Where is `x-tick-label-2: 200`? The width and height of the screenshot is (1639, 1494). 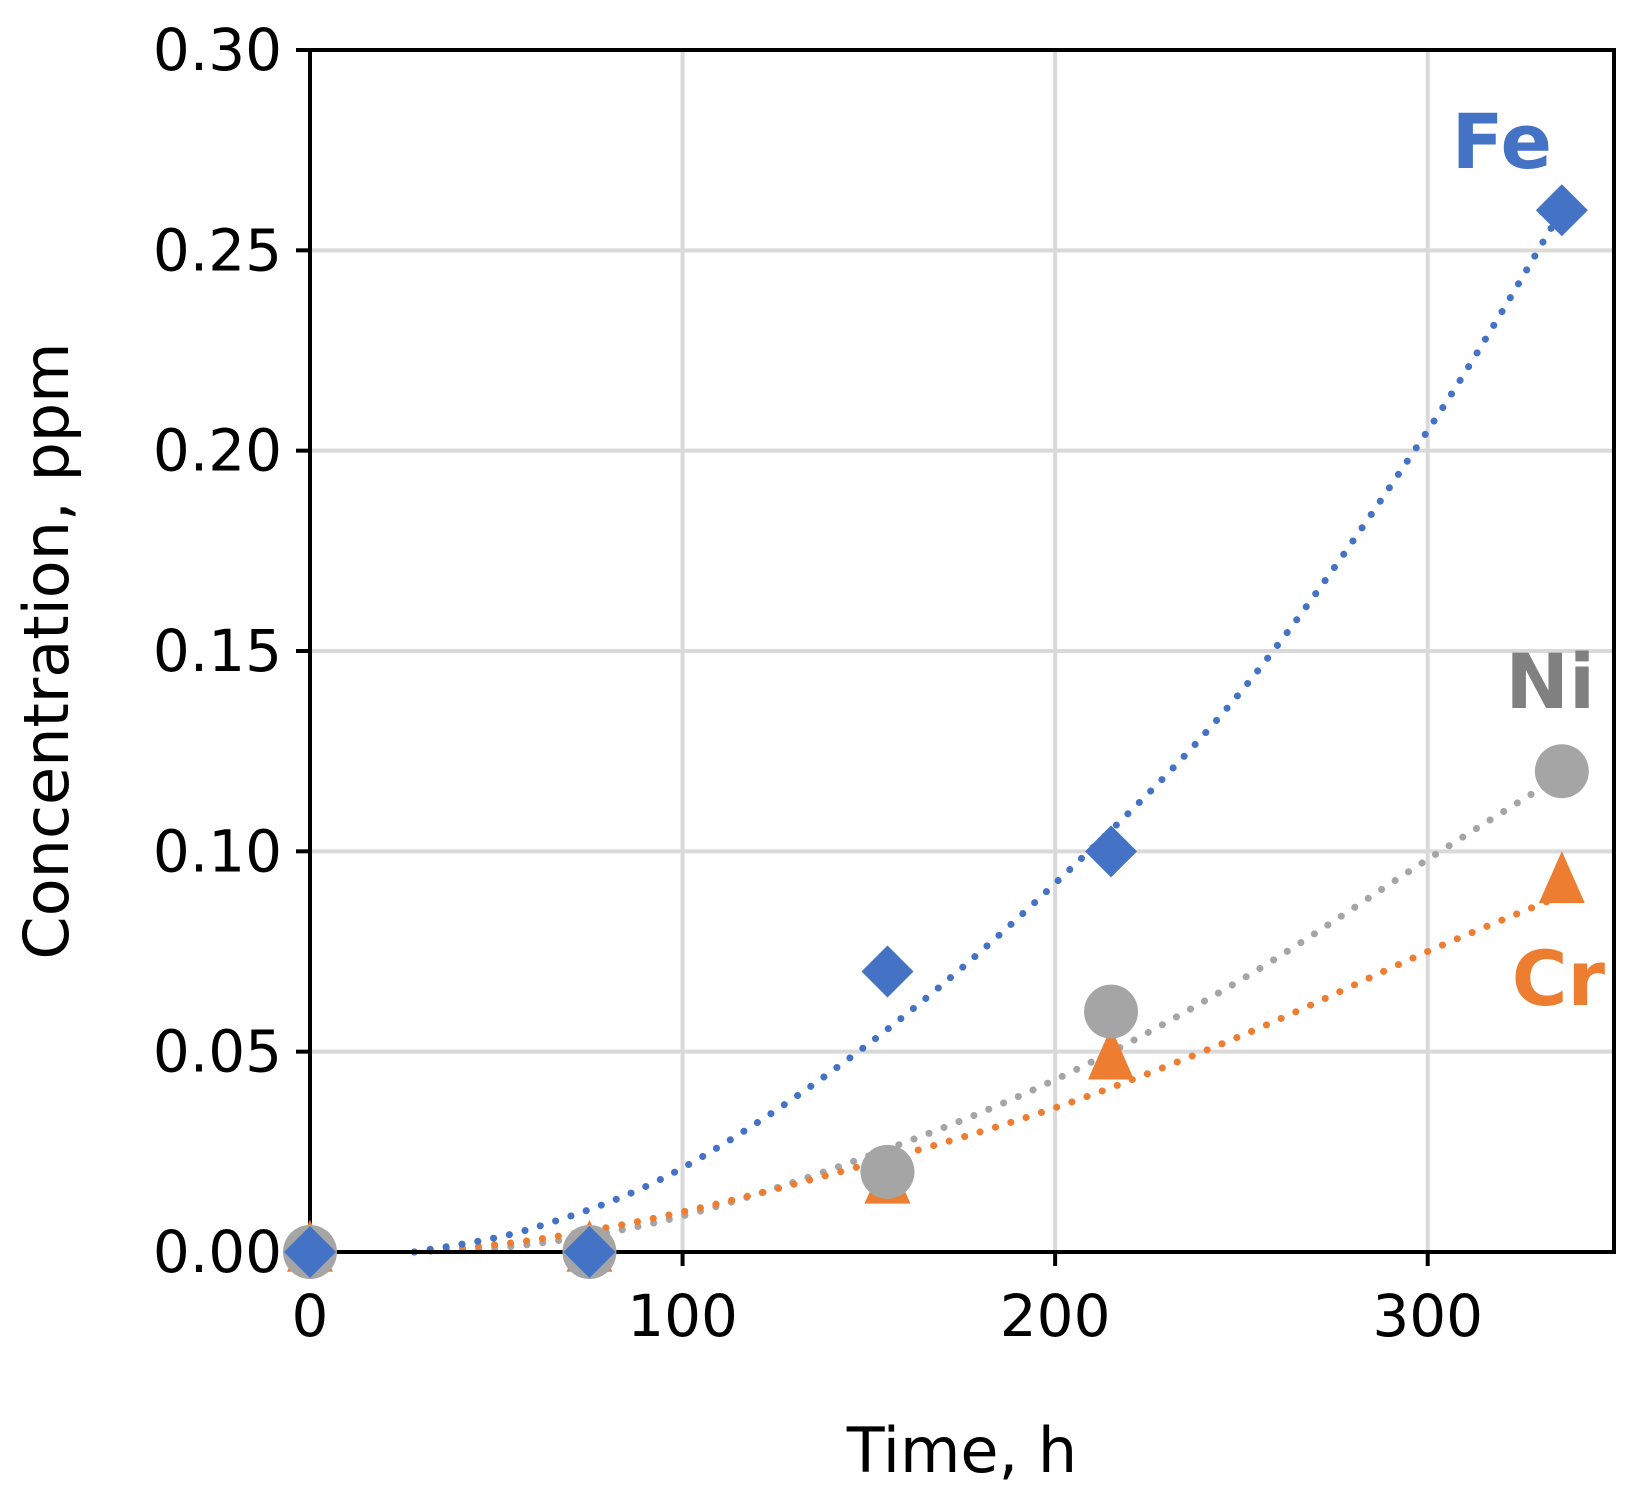
x-tick-label-2: 200 is located at coordinates (1055, 1316).